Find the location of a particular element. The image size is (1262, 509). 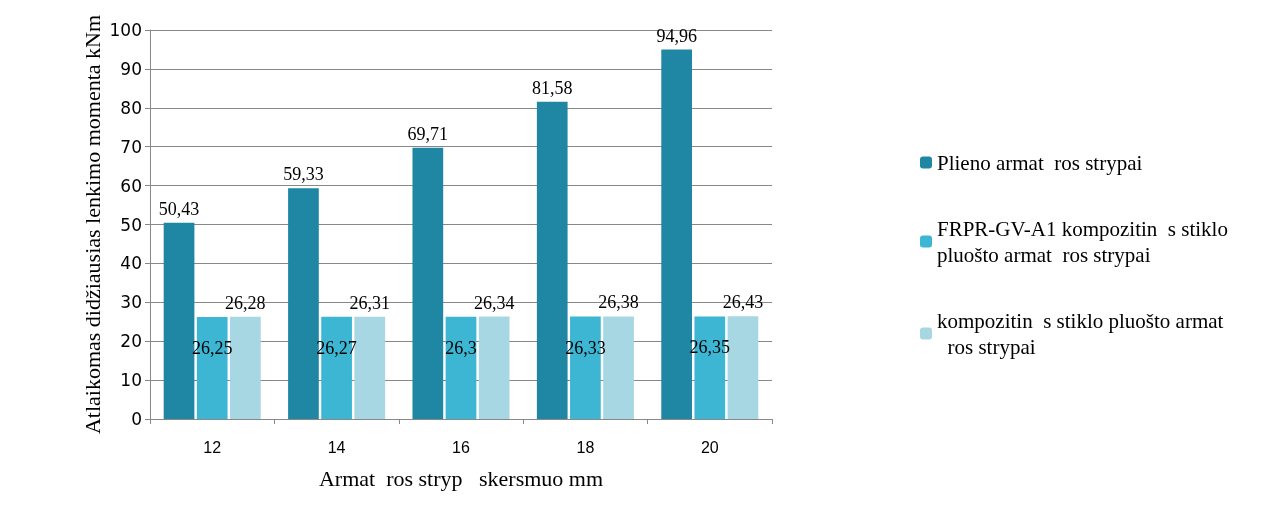

data-label: 26,38 is located at coordinates (618, 302).